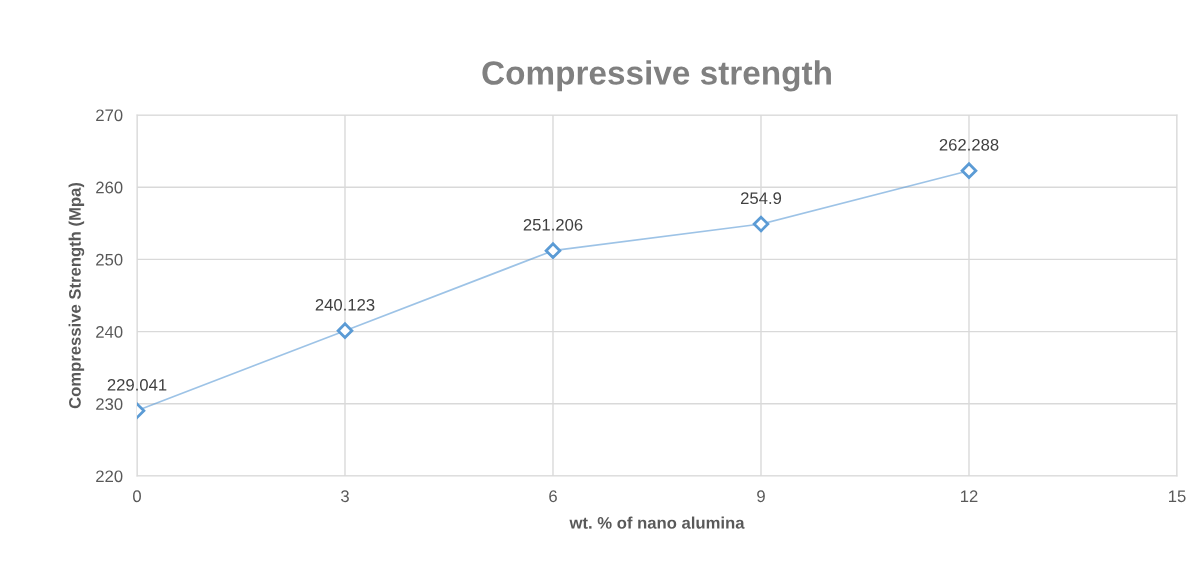 The image size is (1200, 584). What do you see at coordinates (109, 187) in the screenshot?
I see `y-tick-label: 260` at bounding box center [109, 187].